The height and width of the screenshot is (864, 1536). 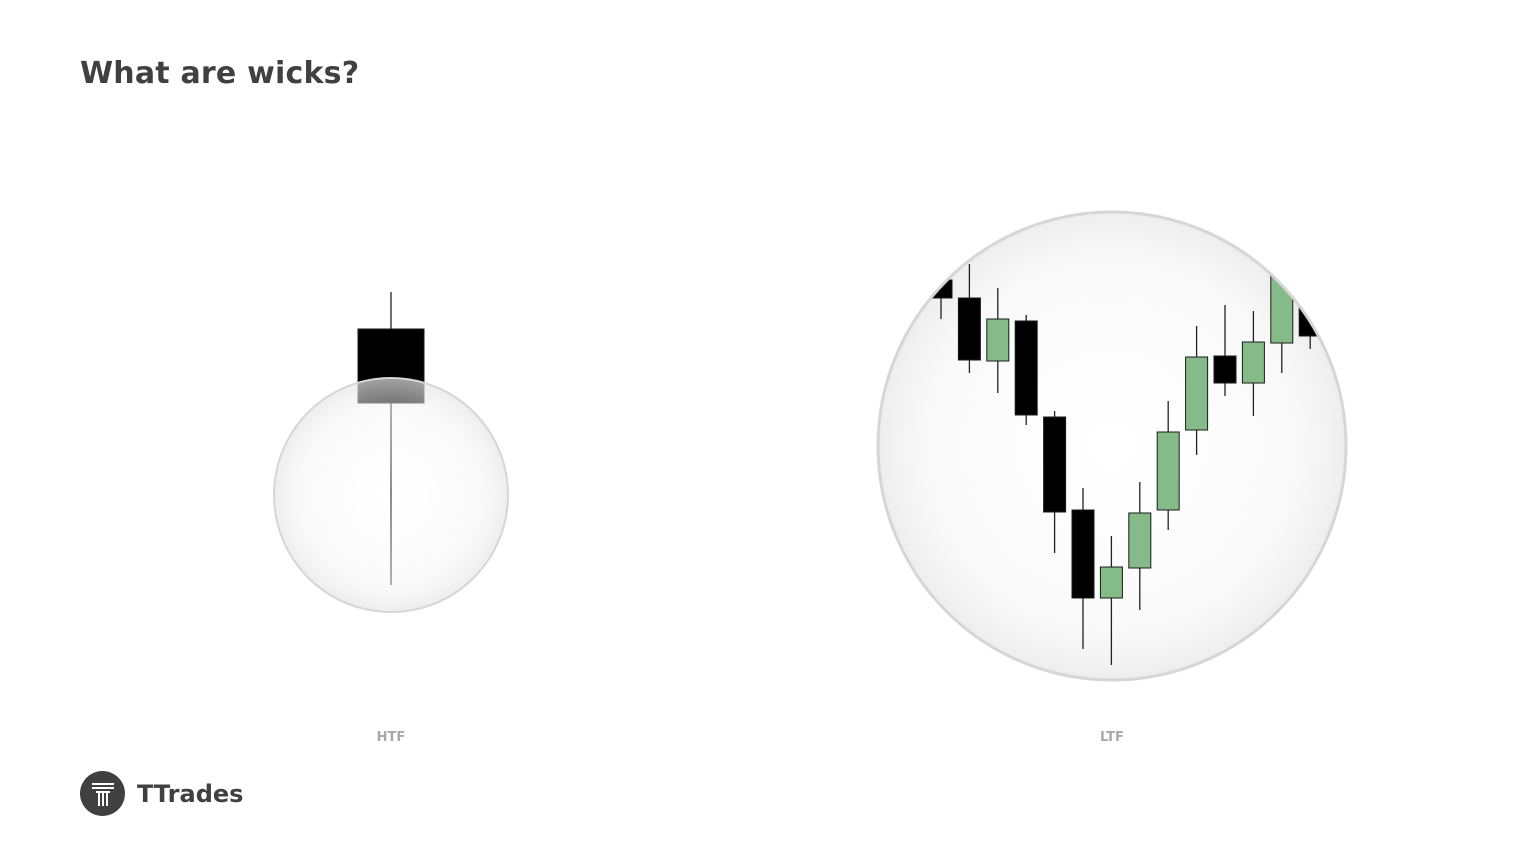 I want to click on htf-magnifier-lens, so click(x=391, y=495).